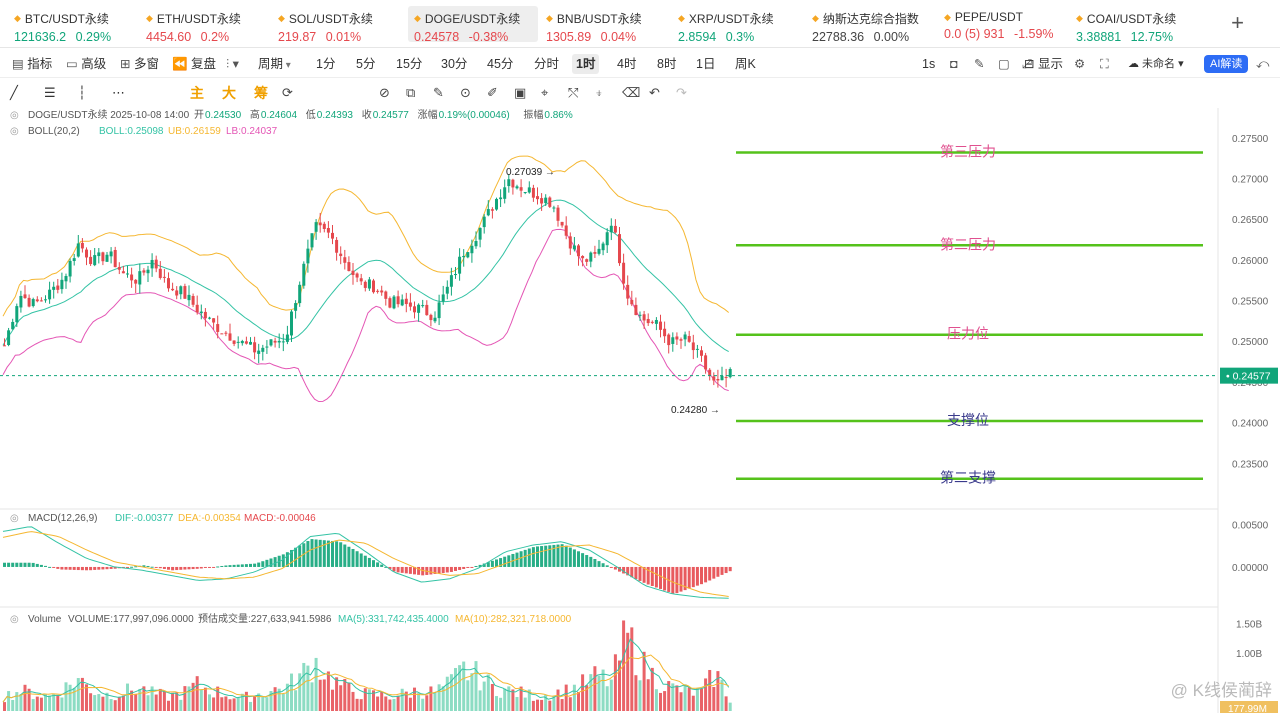 The height and width of the screenshot is (713, 1280). Describe the element at coordinates (1027, 64) in the screenshot. I see `export-icon: ⤢` at that location.